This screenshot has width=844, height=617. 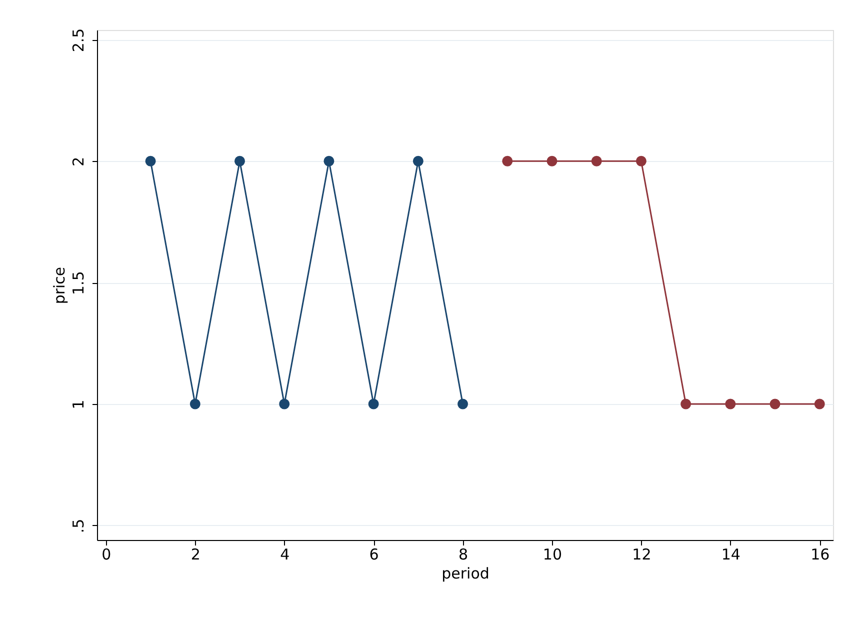 I want to click on x-tick-label: 6, so click(x=374, y=555).